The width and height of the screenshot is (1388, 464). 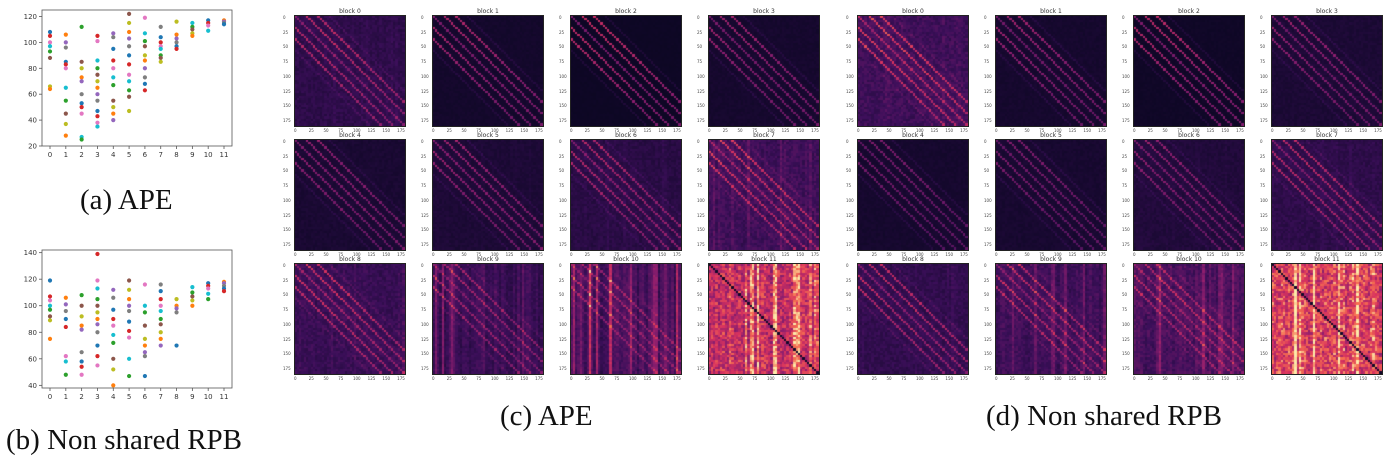 What do you see at coordinates (764, 135) in the screenshot?
I see `heatmap-title: block 7` at bounding box center [764, 135].